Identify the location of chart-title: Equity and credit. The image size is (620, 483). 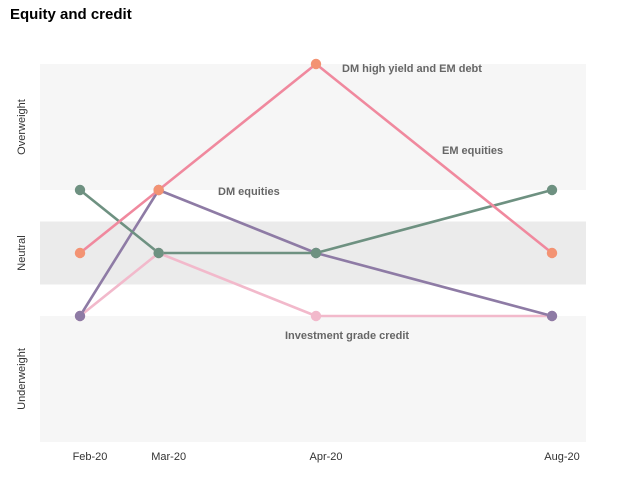
(71, 14).